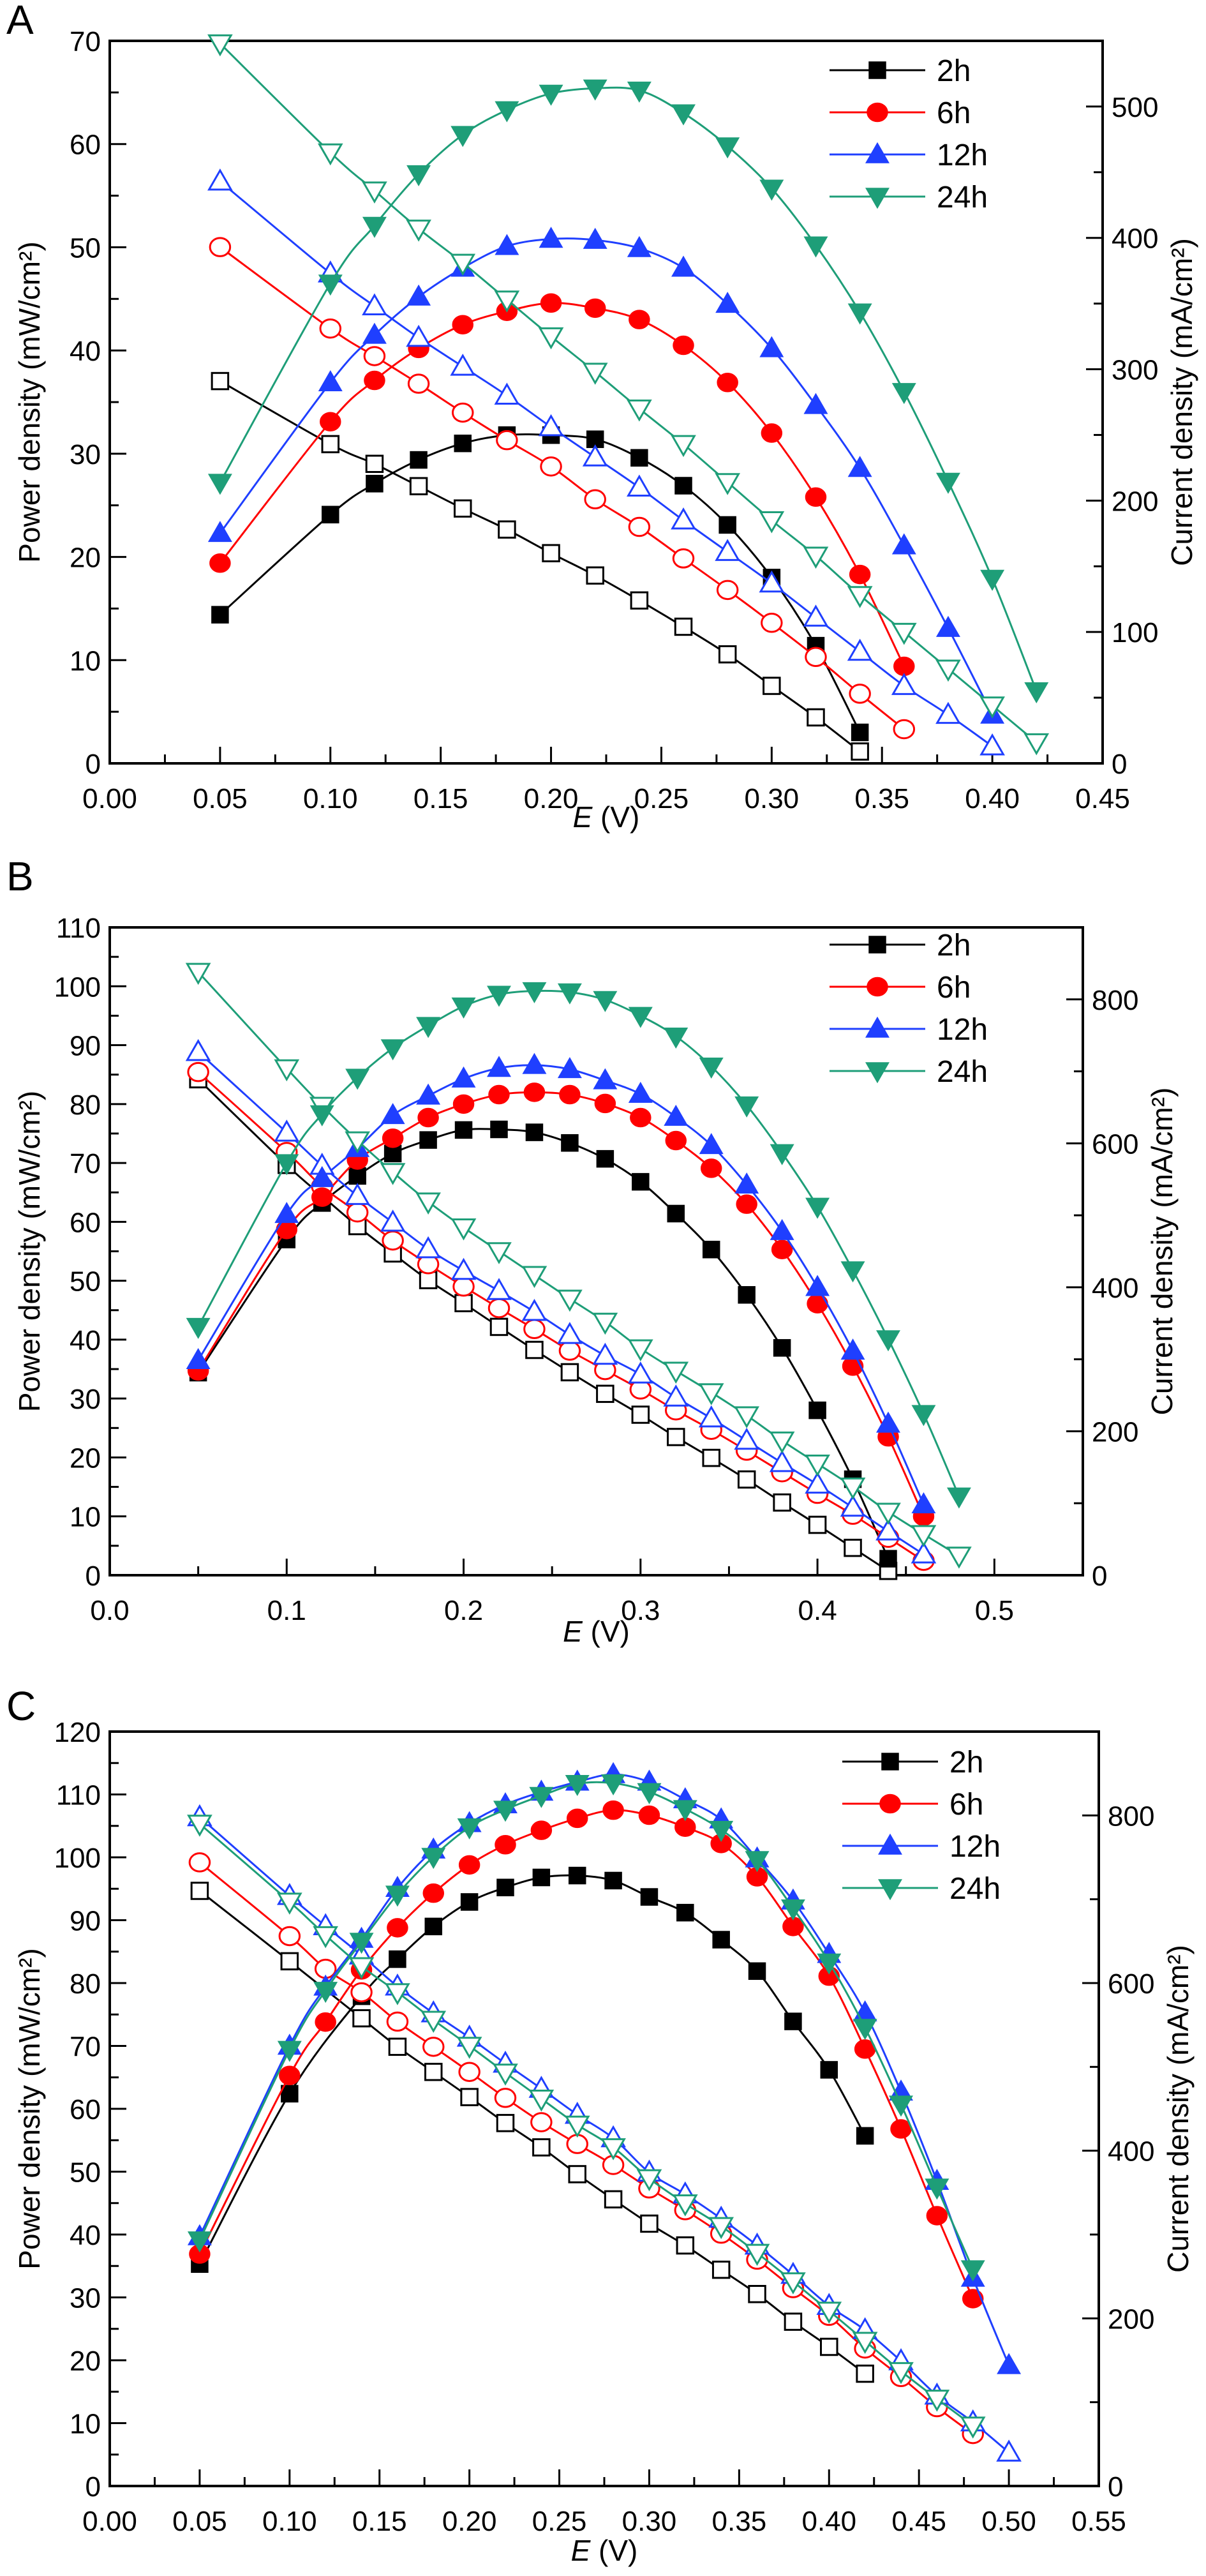  I want to click on y-left-tick-label: 10, so click(85, 2424).